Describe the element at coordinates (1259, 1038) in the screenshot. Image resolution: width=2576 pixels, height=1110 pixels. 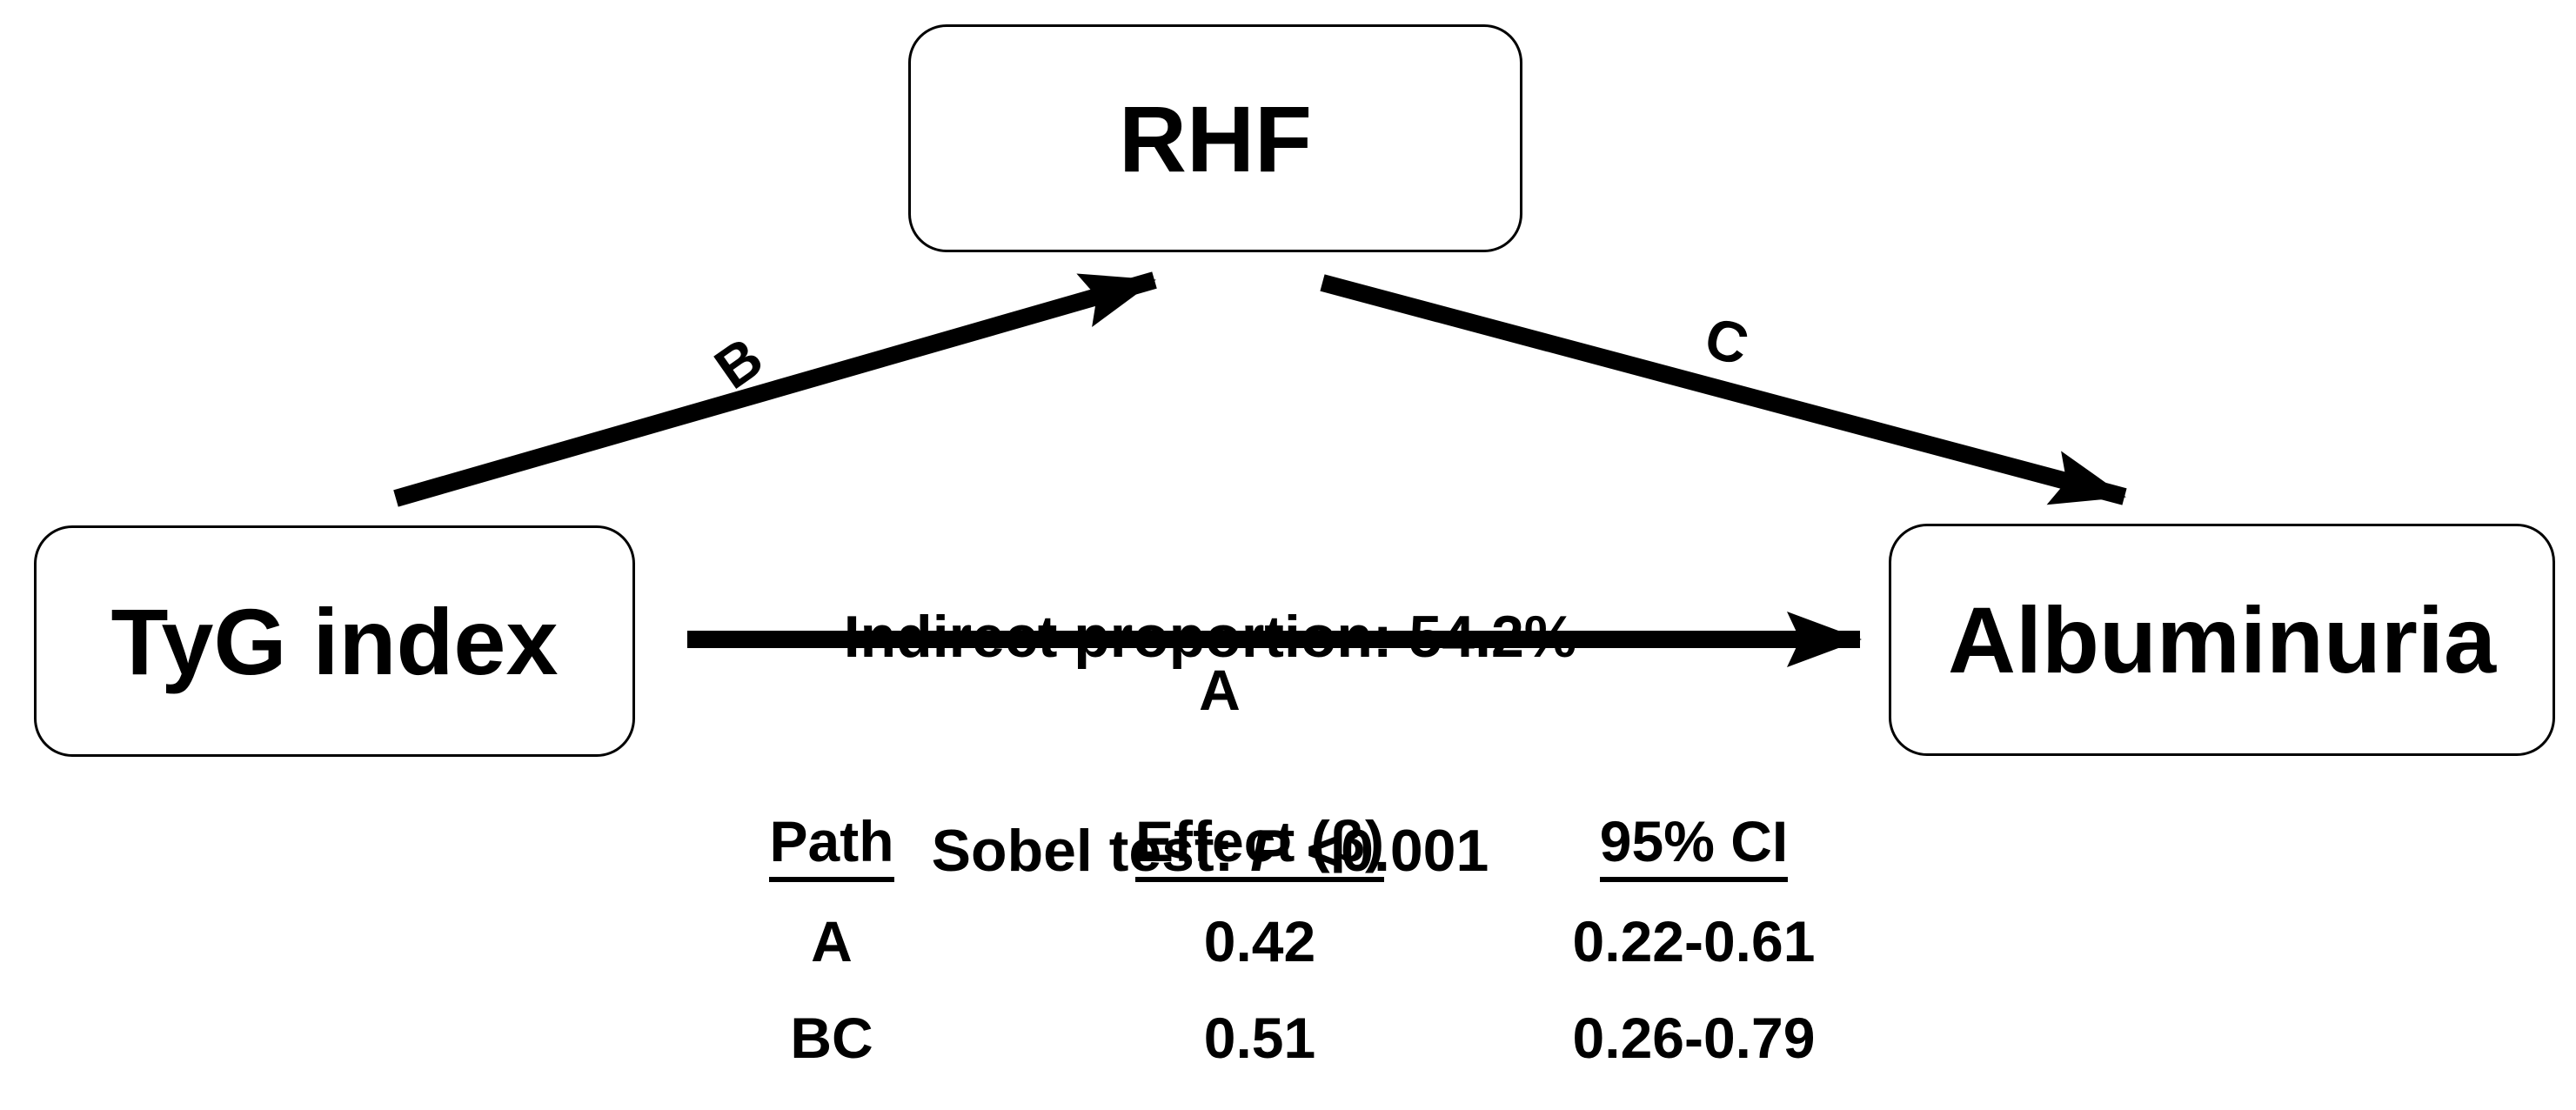
I see `table-cell-effect-bc: 0.51` at that location.